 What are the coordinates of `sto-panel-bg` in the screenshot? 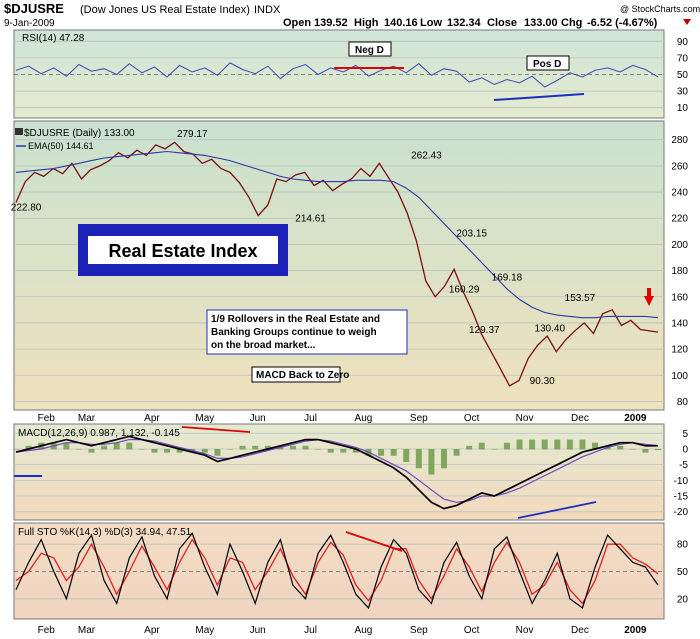 It's located at (339, 571).